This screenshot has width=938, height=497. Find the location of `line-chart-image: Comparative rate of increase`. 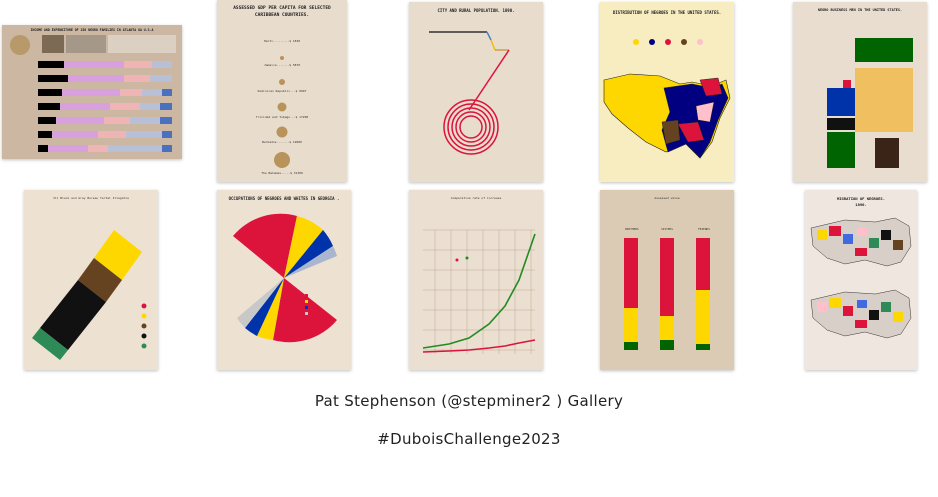

line-chart-image: Comparative rate of increase is located at coordinates (476, 280).